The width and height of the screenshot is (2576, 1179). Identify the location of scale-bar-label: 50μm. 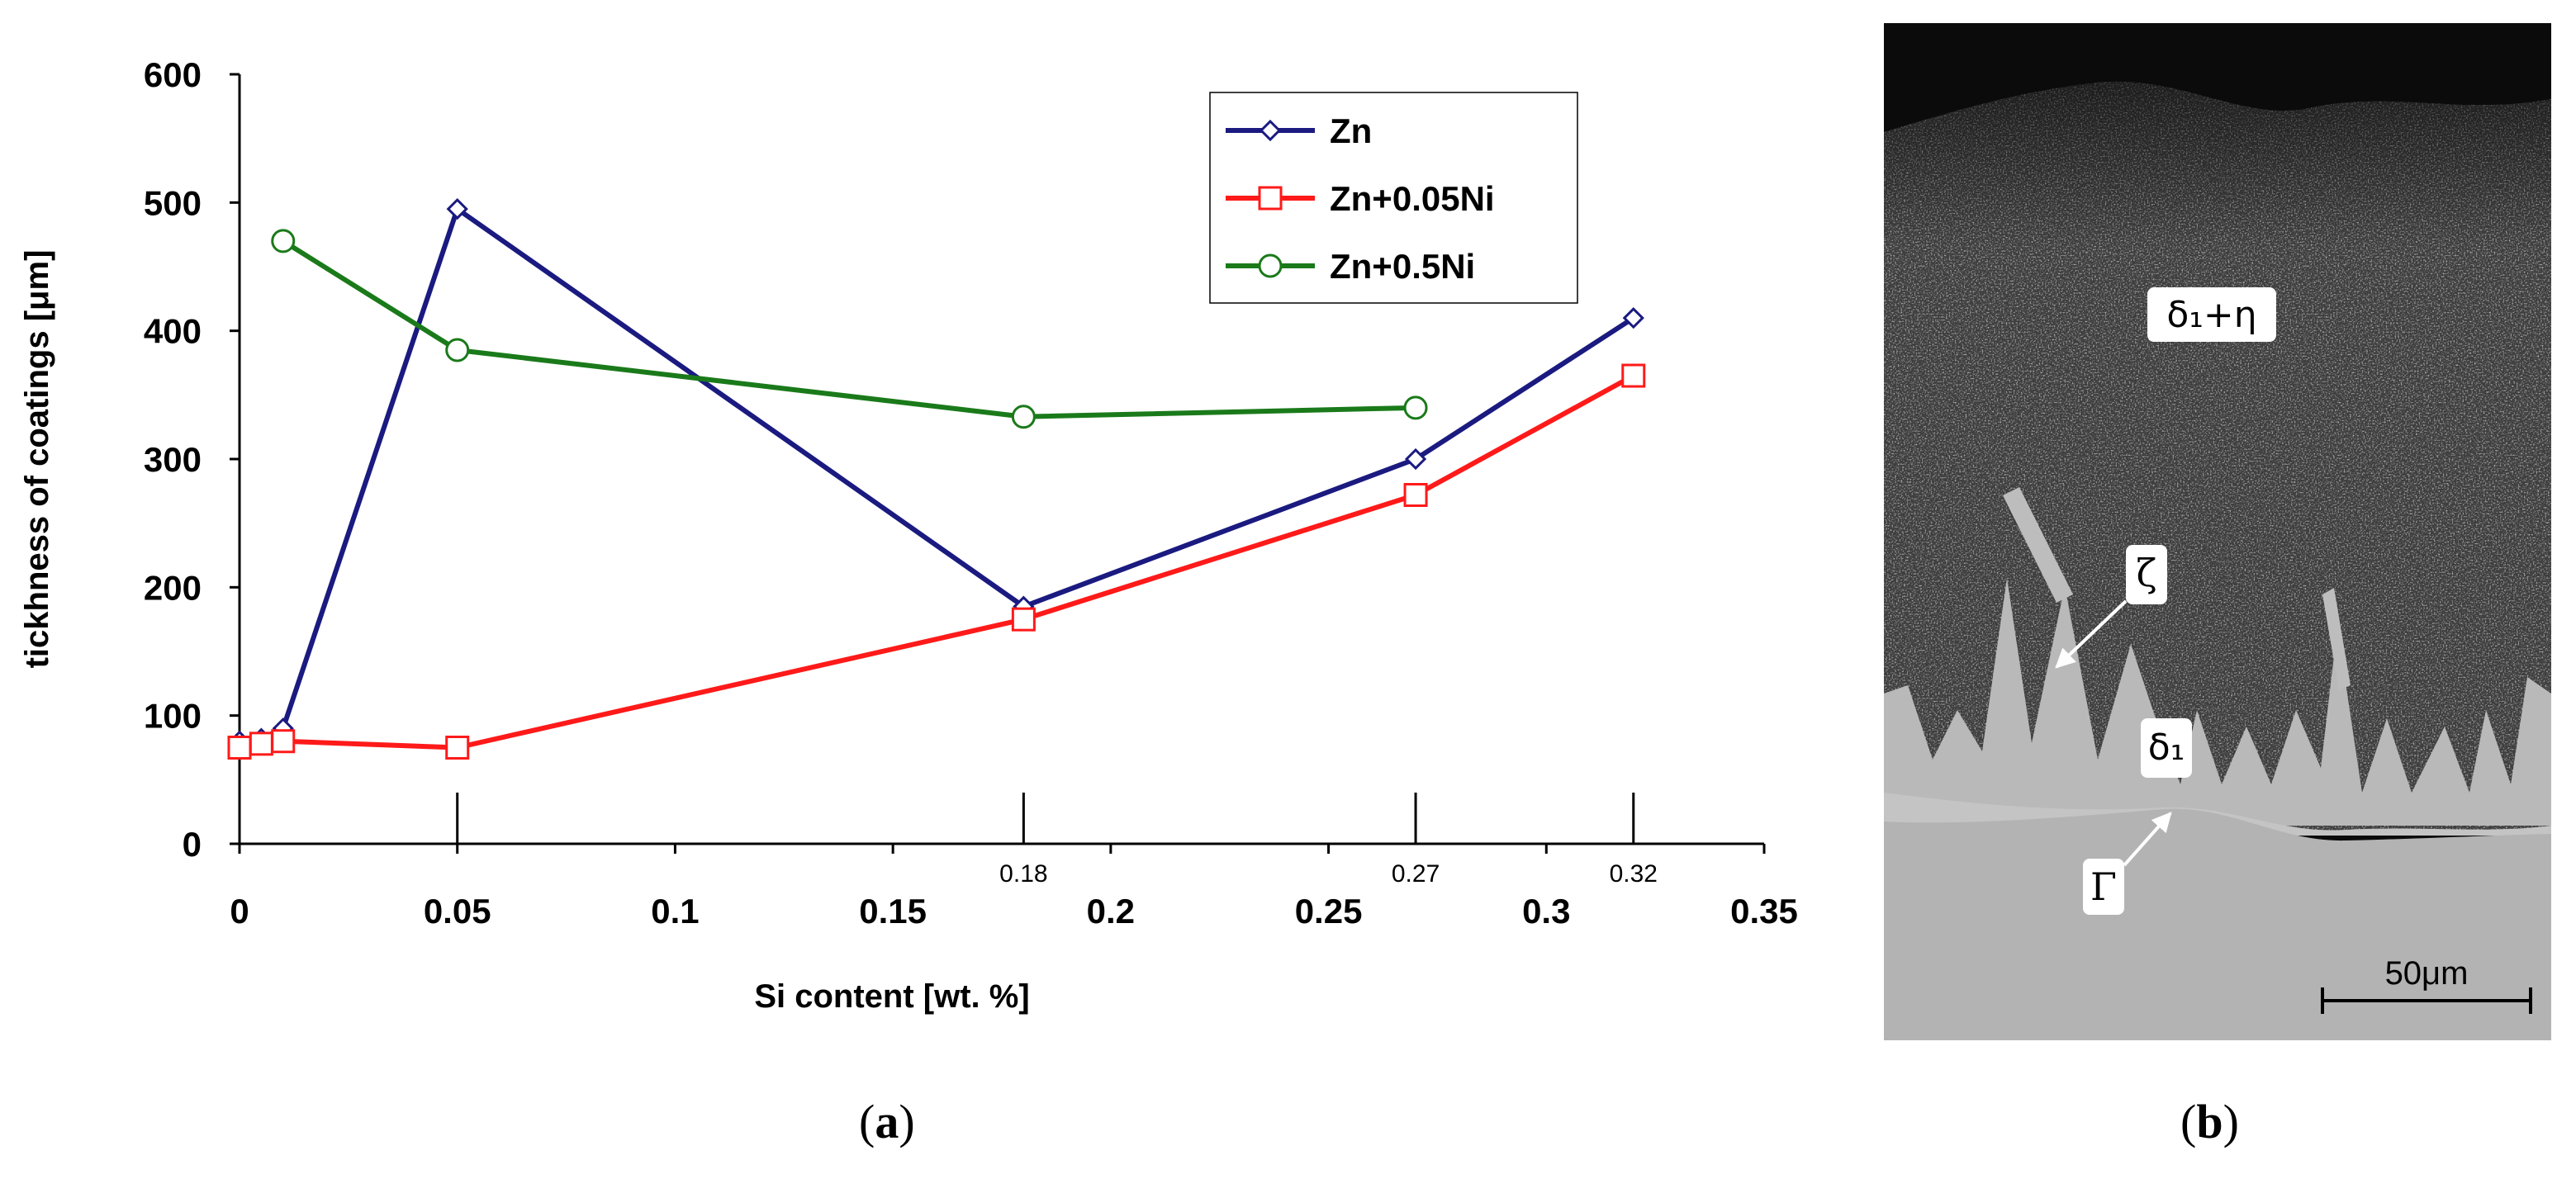
(2427, 973).